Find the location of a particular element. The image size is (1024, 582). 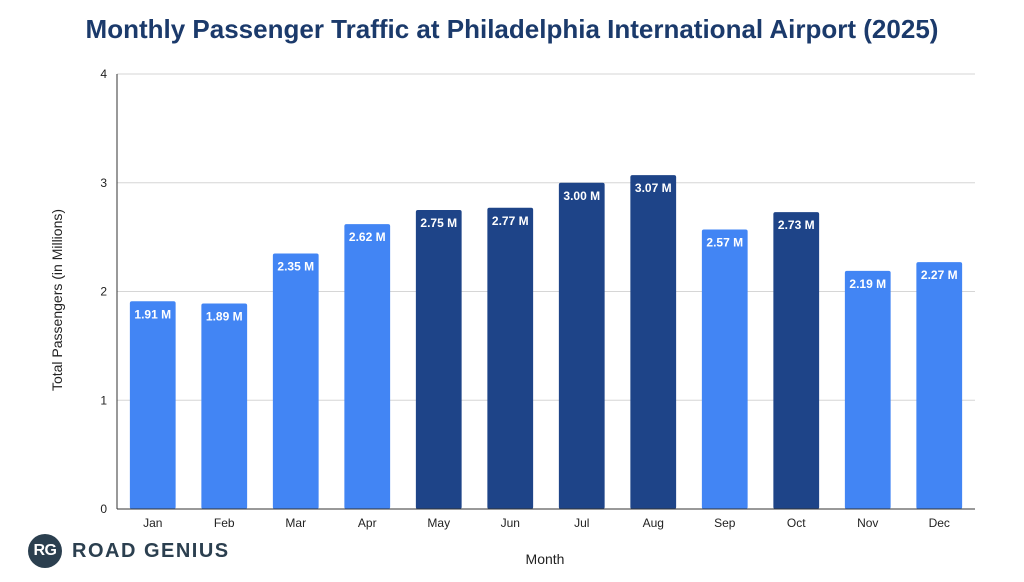

x-tick-label-sep: Sep is located at coordinates (725, 523).